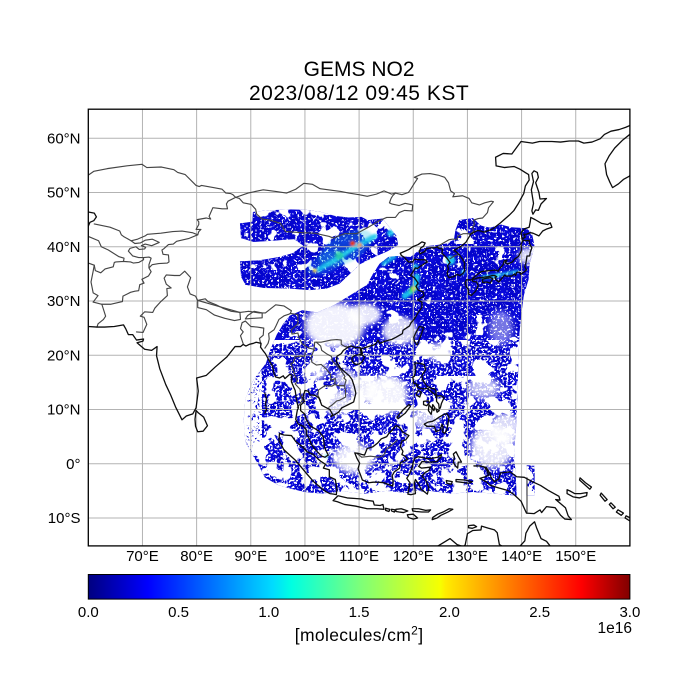 This screenshot has width=700, height=700. Describe the element at coordinates (142, 556) in the screenshot. I see `svg-text: 70°E` at that location.